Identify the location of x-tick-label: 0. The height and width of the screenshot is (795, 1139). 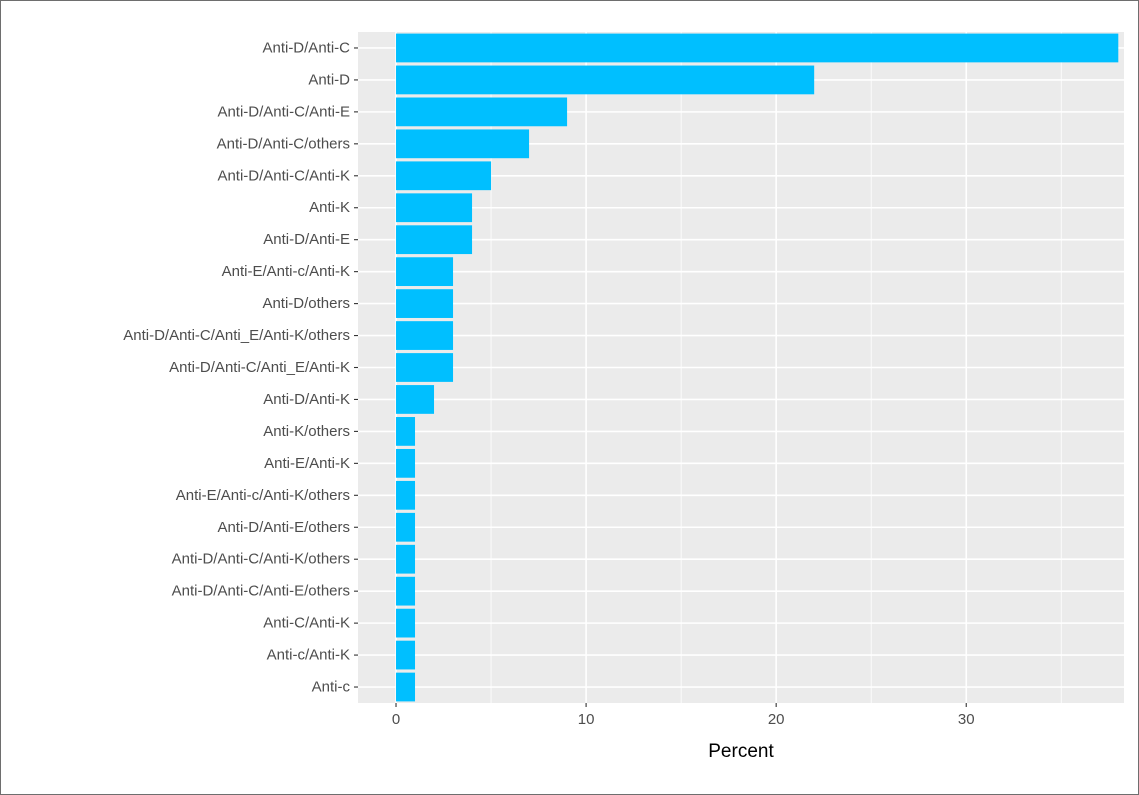
(396, 719).